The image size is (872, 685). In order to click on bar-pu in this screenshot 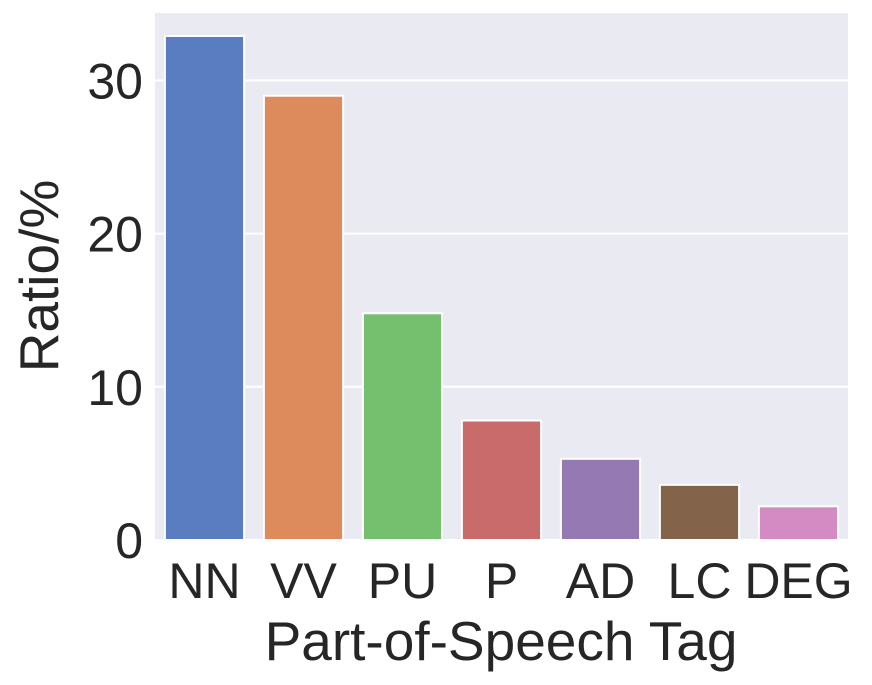, I will do `click(402, 427)`.